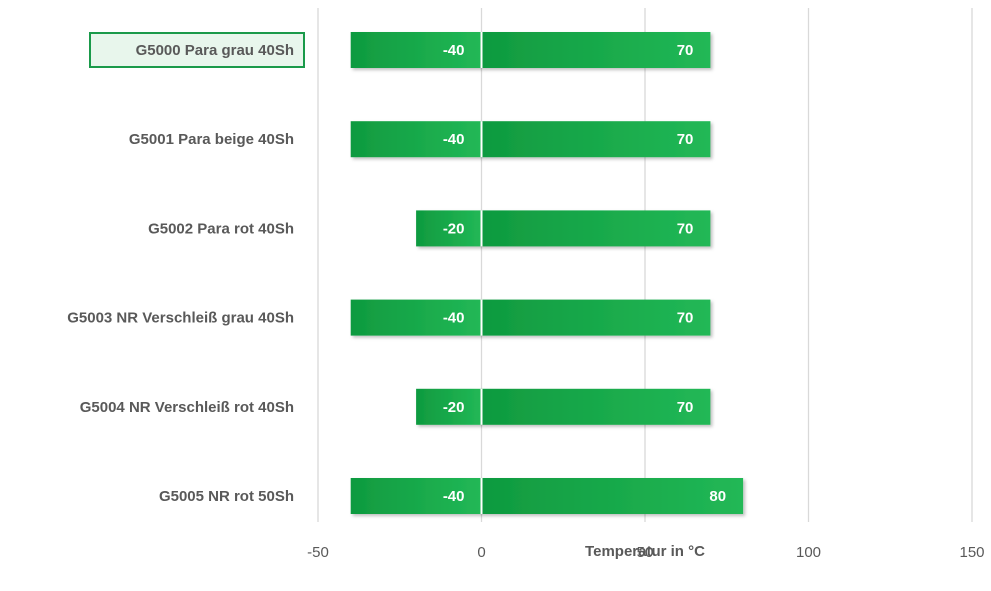  Describe the element at coordinates (318, 552) in the screenshot. I see `x-tick-label: -50` at that location.